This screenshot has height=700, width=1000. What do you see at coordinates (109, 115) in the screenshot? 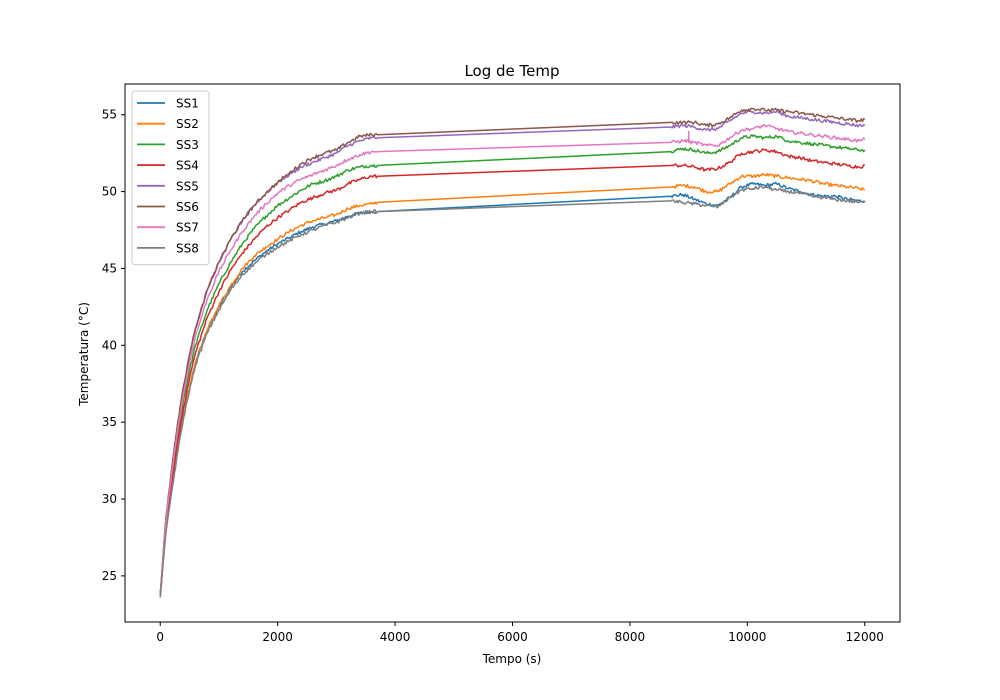
I see `y-tick-label: 55` at bounding box center [109, 115].